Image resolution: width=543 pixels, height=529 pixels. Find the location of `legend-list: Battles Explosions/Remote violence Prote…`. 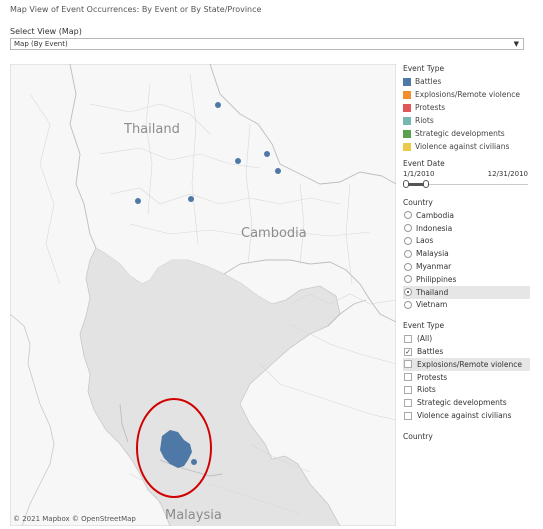

legend-list: Battles Explosions/Remote violence Prote… is located at coordinates (465, 114).